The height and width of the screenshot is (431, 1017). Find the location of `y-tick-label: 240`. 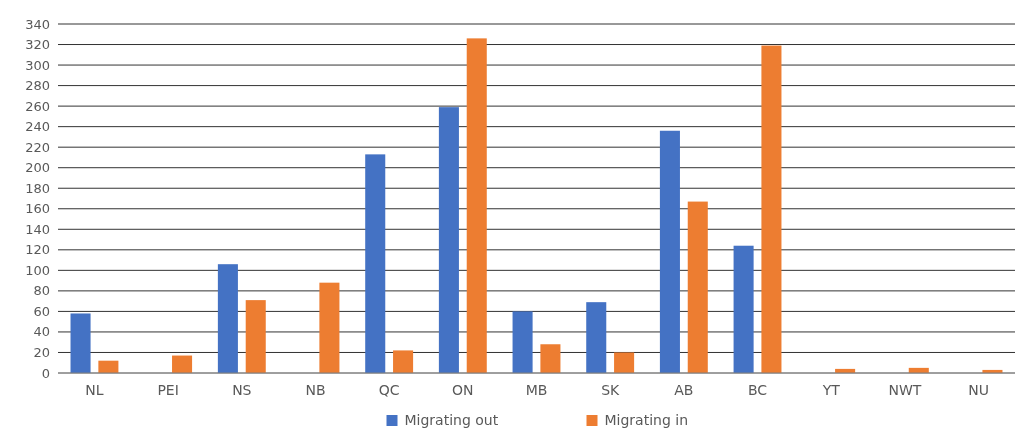

y-tick-label: 240 is located at coordinates (37, 127).